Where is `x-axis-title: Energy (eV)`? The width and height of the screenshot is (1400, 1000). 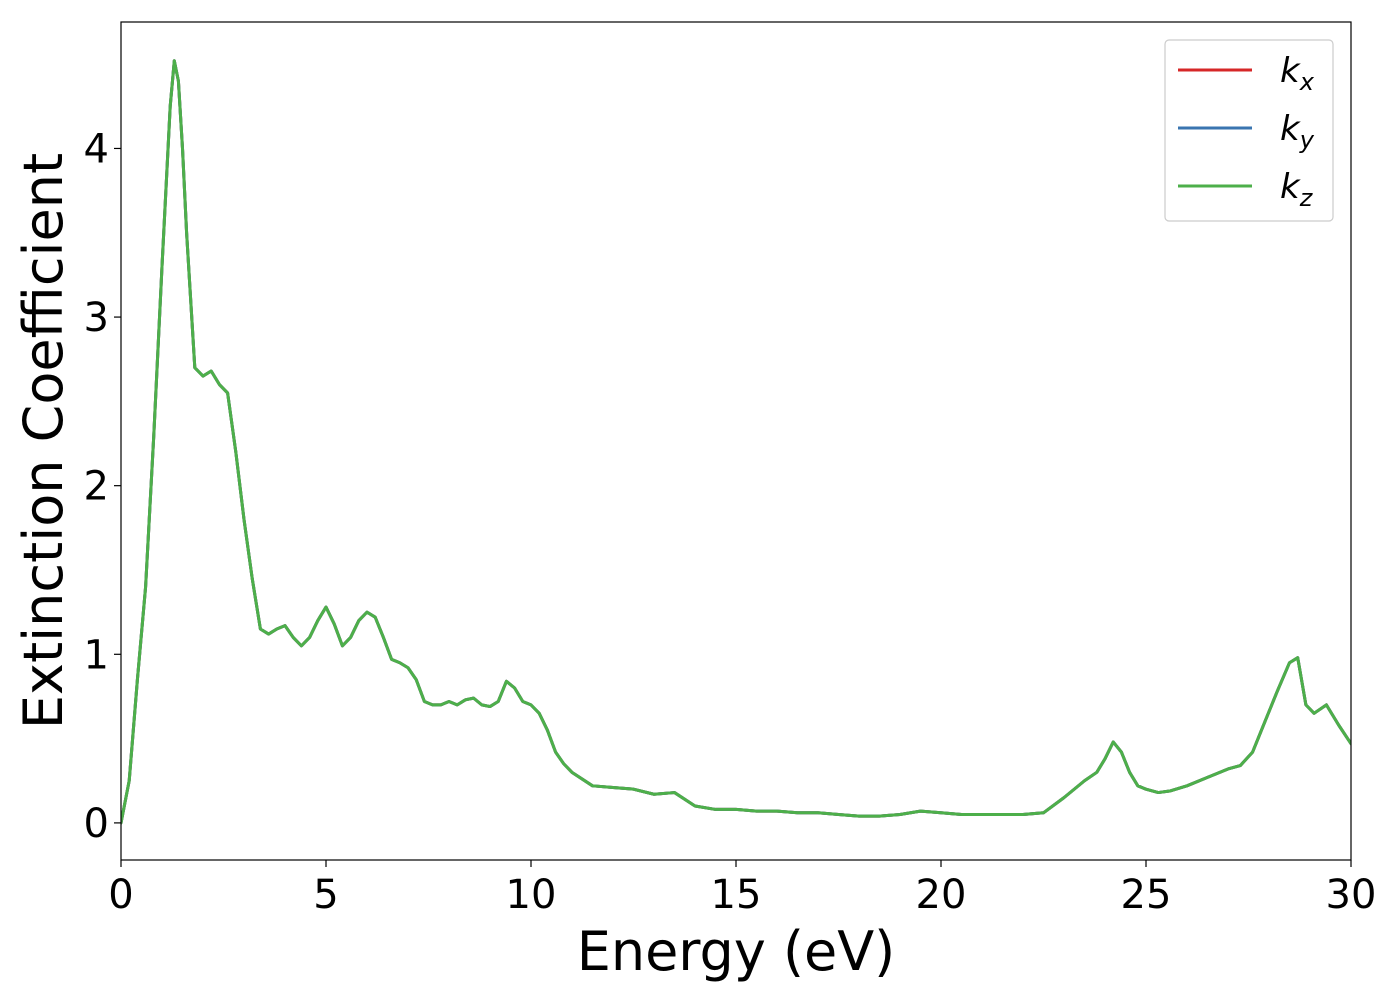 x-axis-title: Energy (eV) is located at coordinates (736, 951).